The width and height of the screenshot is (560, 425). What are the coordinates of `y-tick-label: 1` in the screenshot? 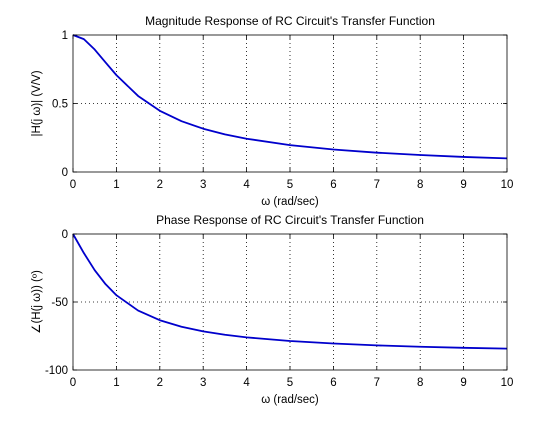 It's located at (65, 36).